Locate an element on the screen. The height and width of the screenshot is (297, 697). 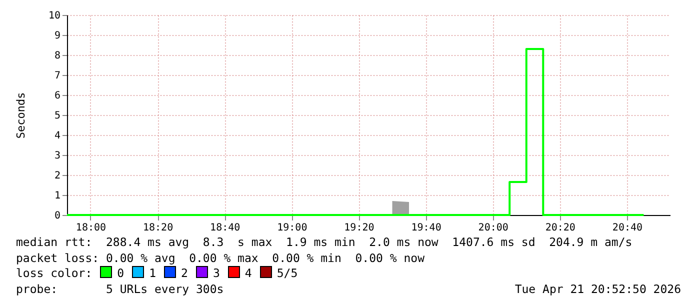
x-tick-label: 20:40 is located at coordinates (627, 228).